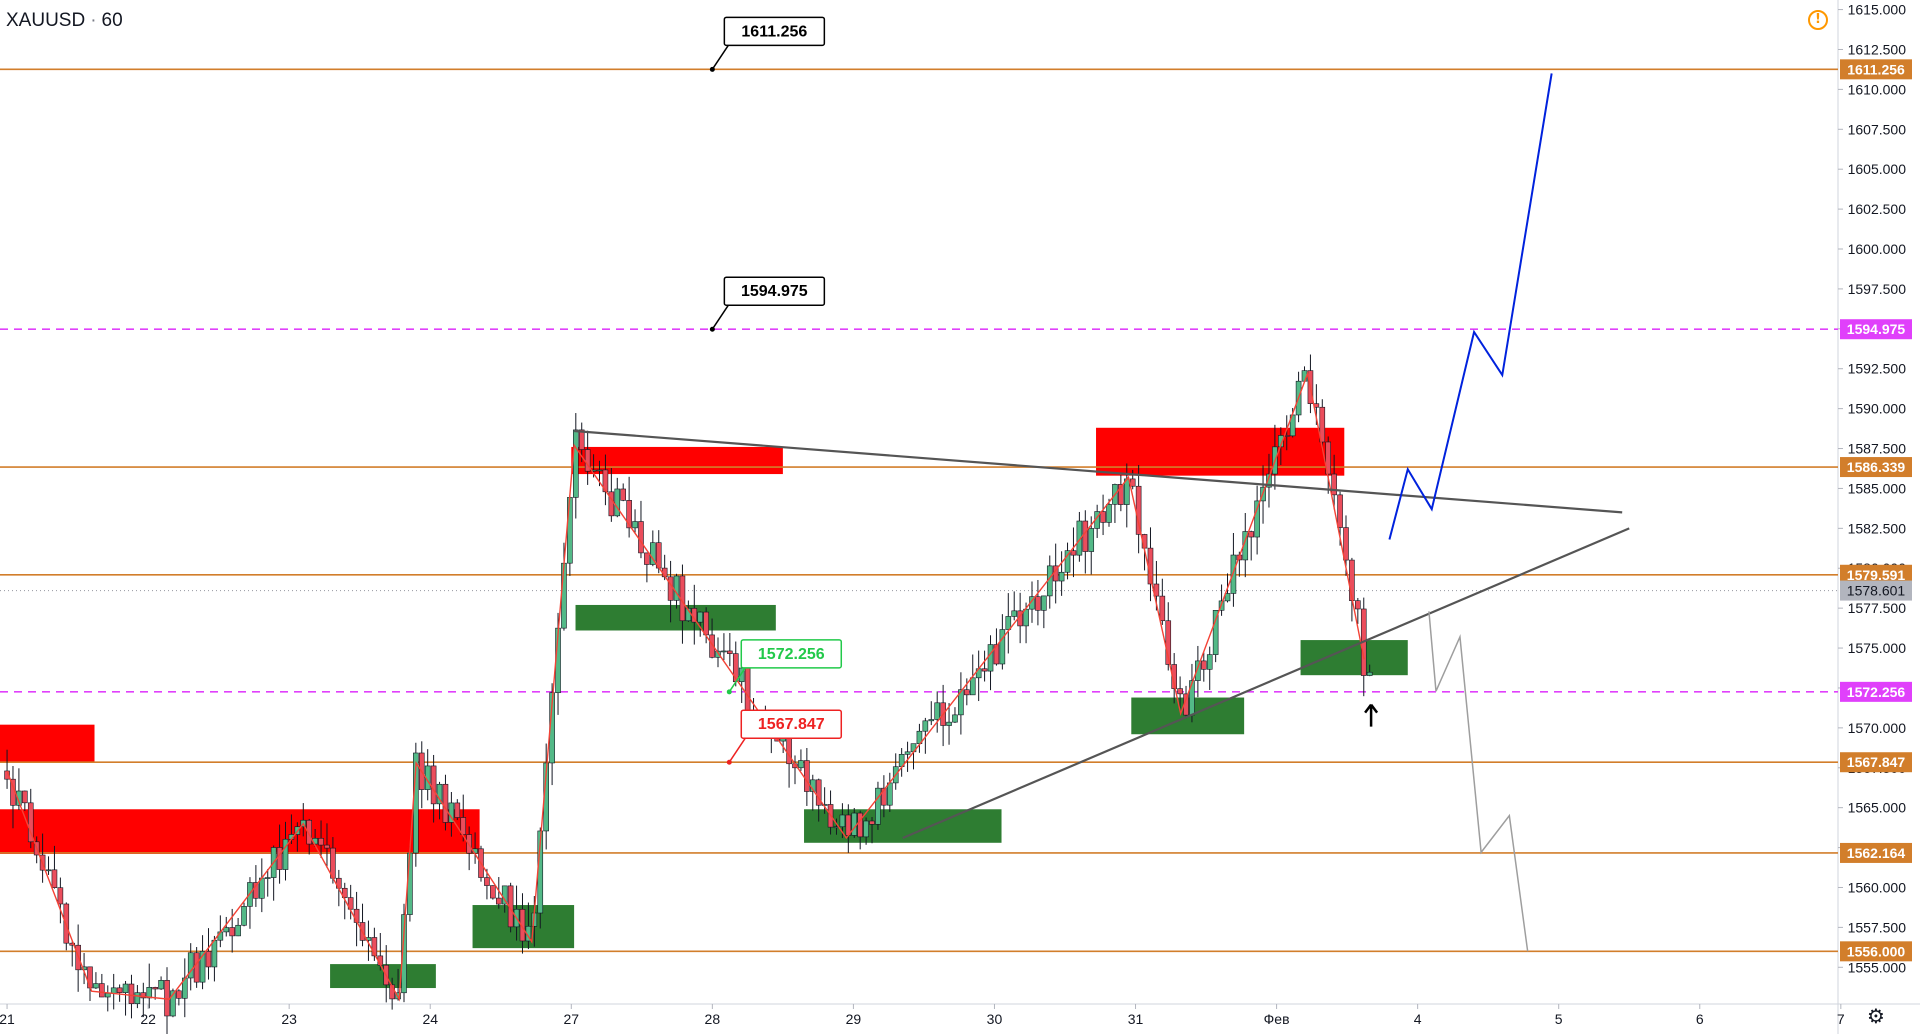 Image resolution: width=1920 pixels, height=1034 pixels. Describe the element at coordinates (7, 1019) in the screenshot. I see `x-tick-label: 21` at that location.